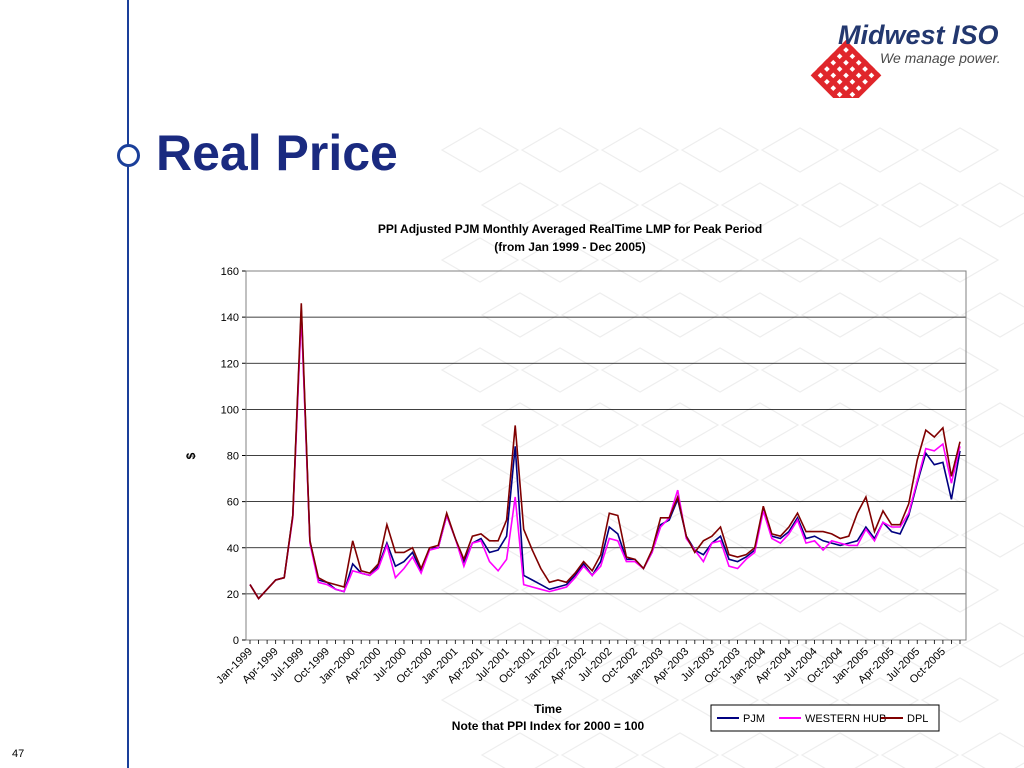 The image size is (1024, 768). I want to click on y-tick-label: 20, so click(233, 595).